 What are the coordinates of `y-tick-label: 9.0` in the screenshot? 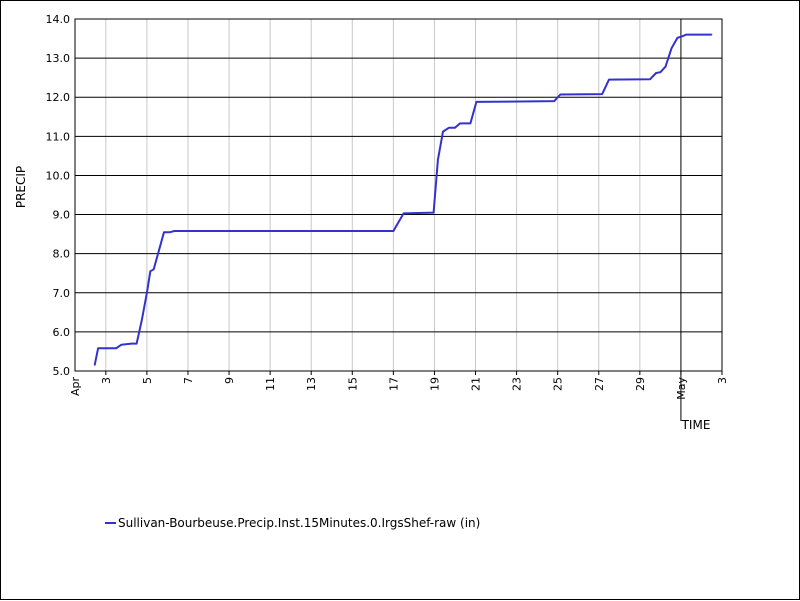 It's located at (62, 215).